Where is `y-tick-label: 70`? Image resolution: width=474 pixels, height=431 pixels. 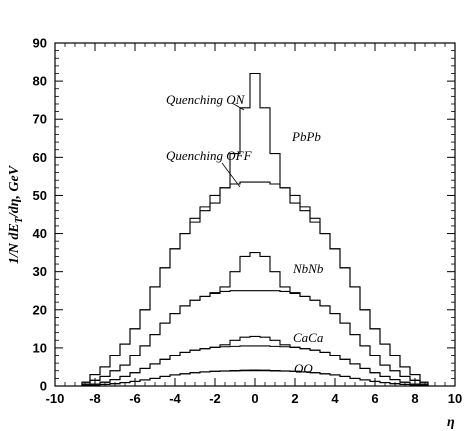 y-tick-label: 70 is located at coordinates (40, 119).